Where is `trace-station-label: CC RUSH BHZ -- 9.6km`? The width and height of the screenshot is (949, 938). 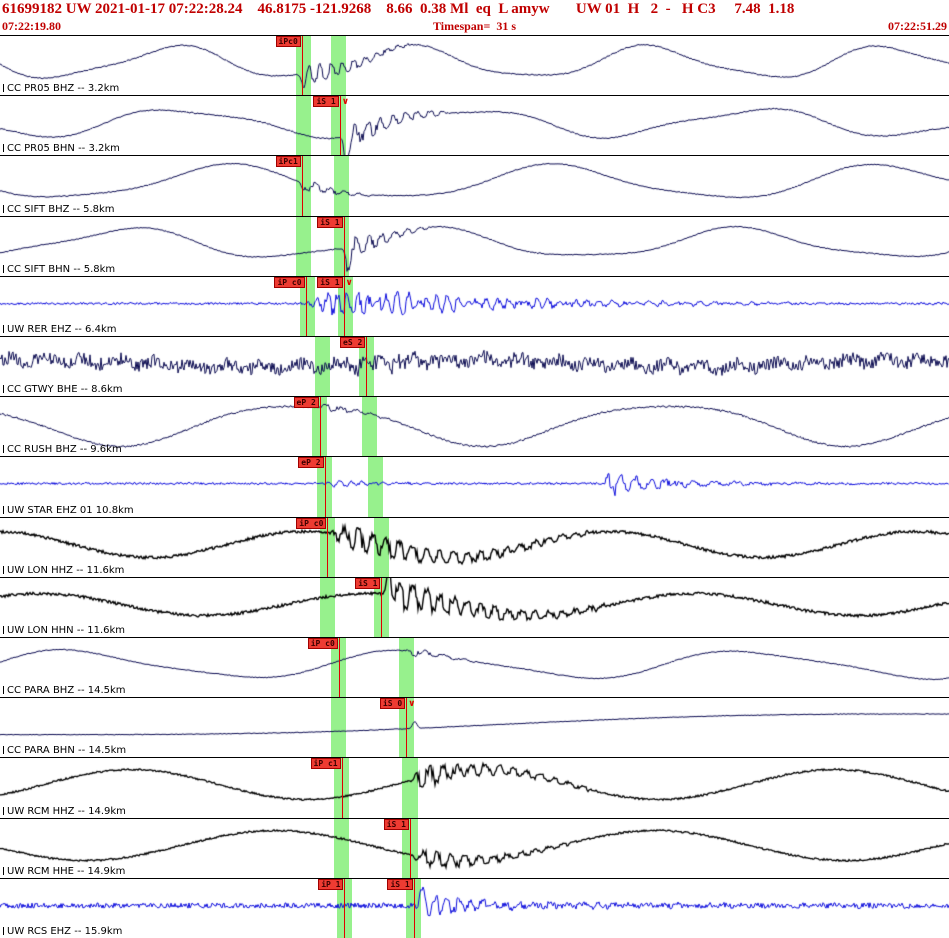 trace-station-label: CC RUSH BHZ -- 9.6km is located at coordinates (62, 449).